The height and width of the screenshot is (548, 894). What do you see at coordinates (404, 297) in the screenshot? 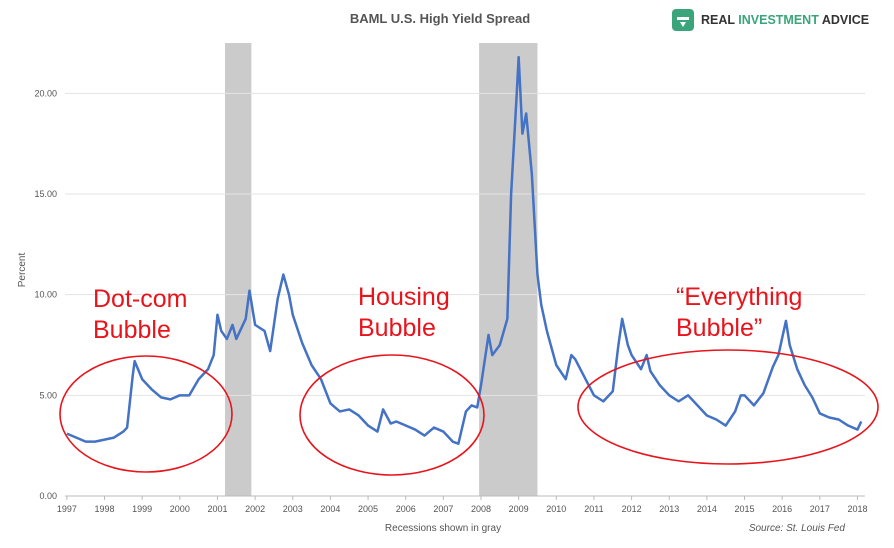
I see `annotation-text: Housing` at bounding box center [404, 297].